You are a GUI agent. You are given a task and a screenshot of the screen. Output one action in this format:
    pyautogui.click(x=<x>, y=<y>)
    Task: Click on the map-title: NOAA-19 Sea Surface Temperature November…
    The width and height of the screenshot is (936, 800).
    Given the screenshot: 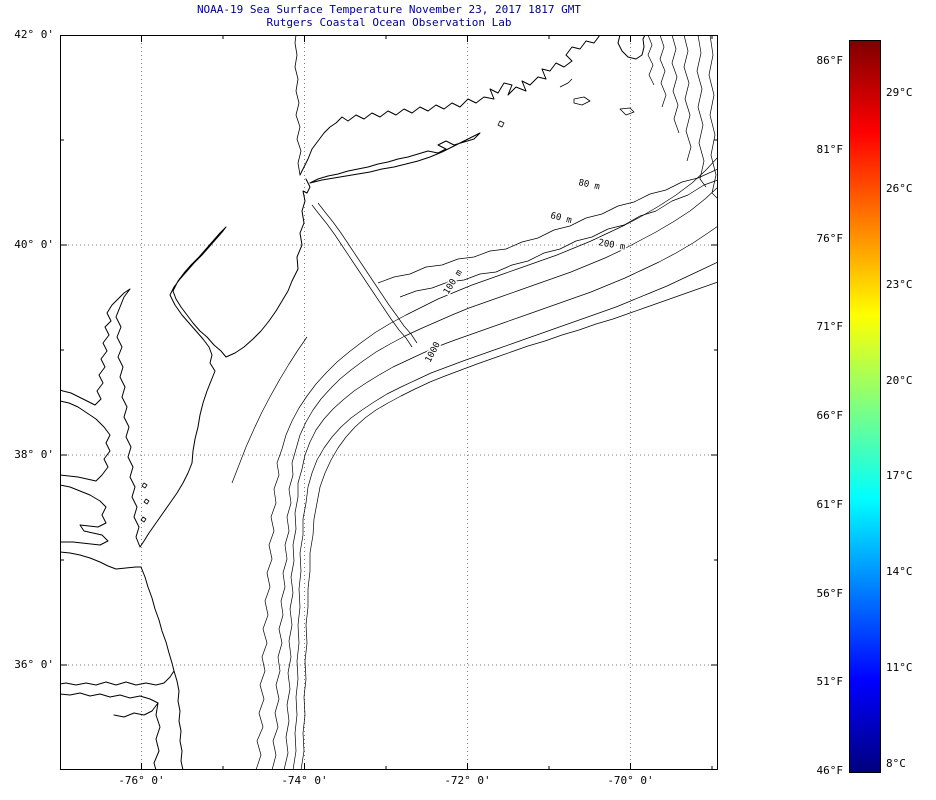 What is the action you would take?
    pyautogui.click(x=389, y=9)
    